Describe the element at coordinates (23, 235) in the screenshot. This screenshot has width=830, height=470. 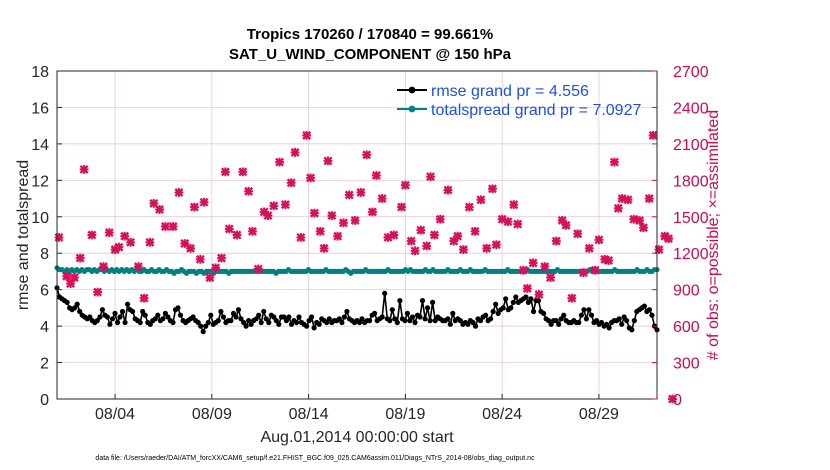
I see `y-axis-left-label: rmse and totalspread` at that location.